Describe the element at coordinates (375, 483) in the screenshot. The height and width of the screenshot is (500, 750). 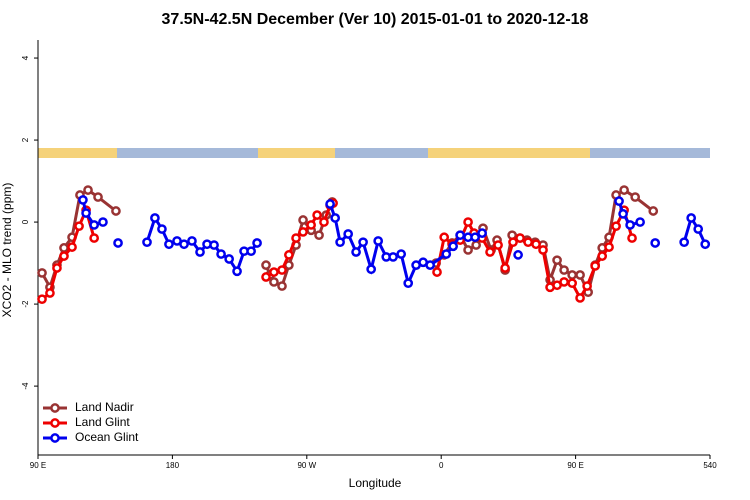
I see `x-axis-label: Longitude` at that location.